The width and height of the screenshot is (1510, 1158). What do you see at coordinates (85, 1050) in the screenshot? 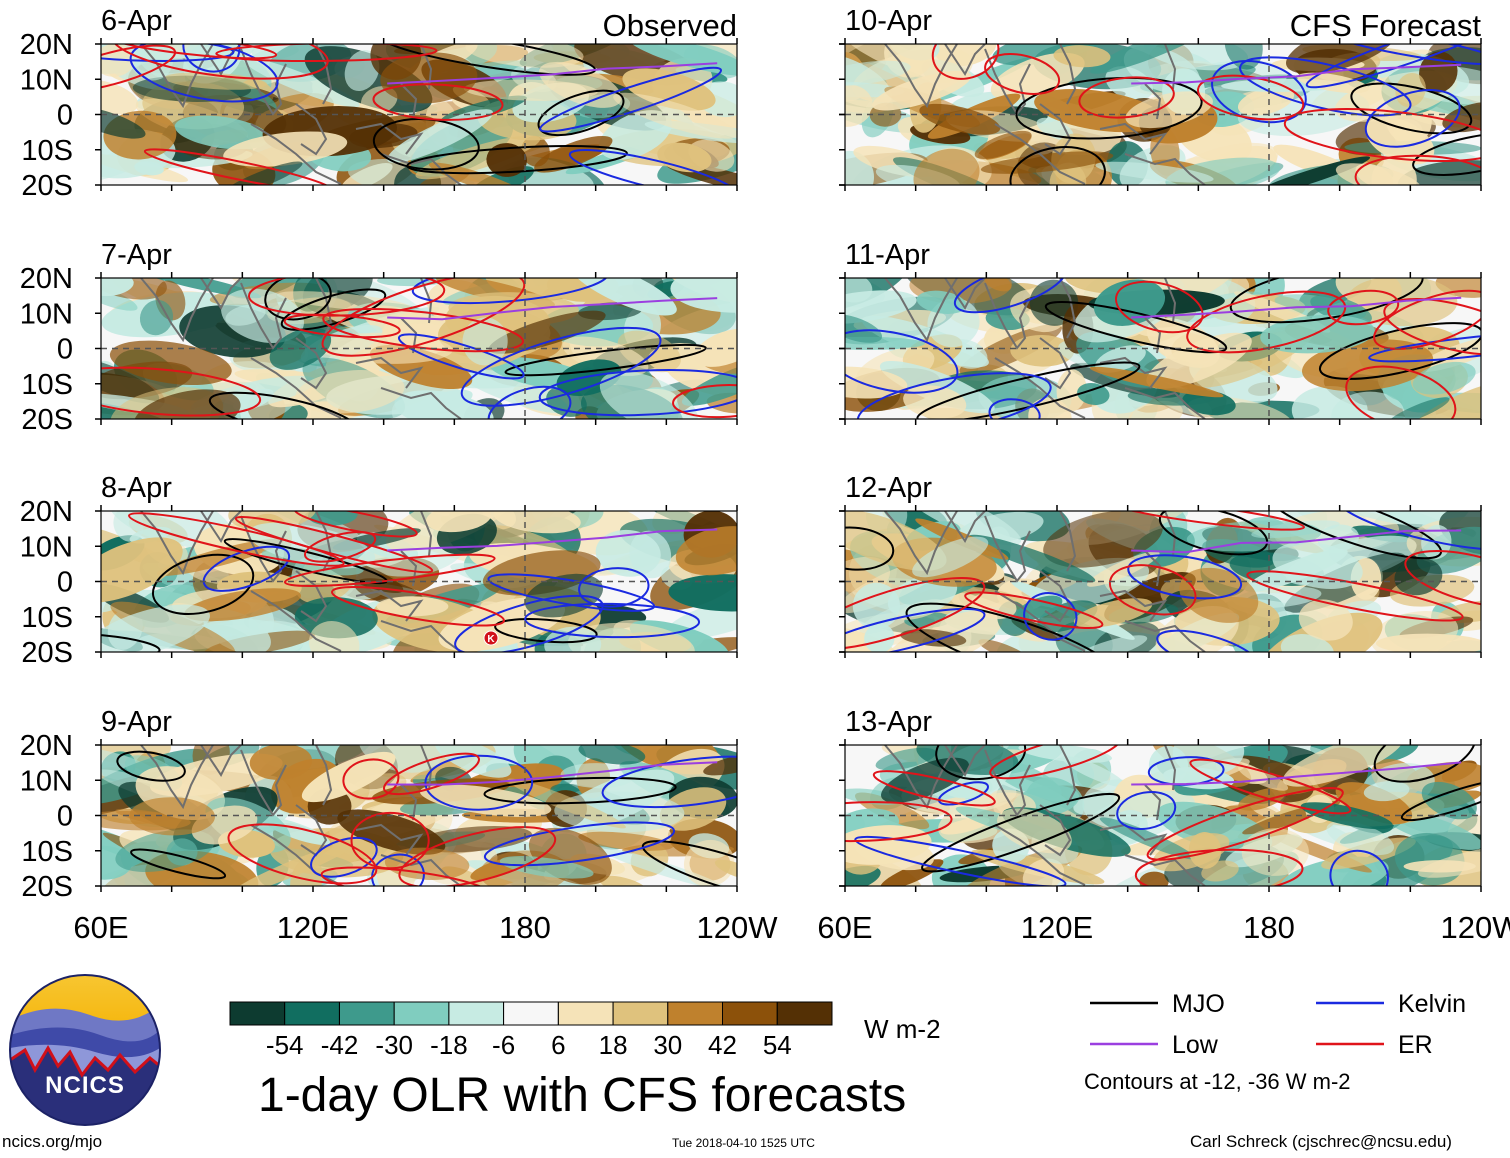
I see `ncics-logo: NCICS` at bounding box center [85, 1050].